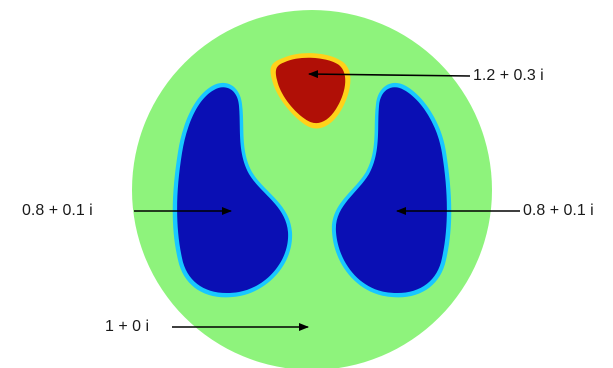  What do you see at coordinates (57, 210) in the screenshot?
I see `left-inclusion-label: 0.8 + 0.1 i` at bounding box center [57, 210].